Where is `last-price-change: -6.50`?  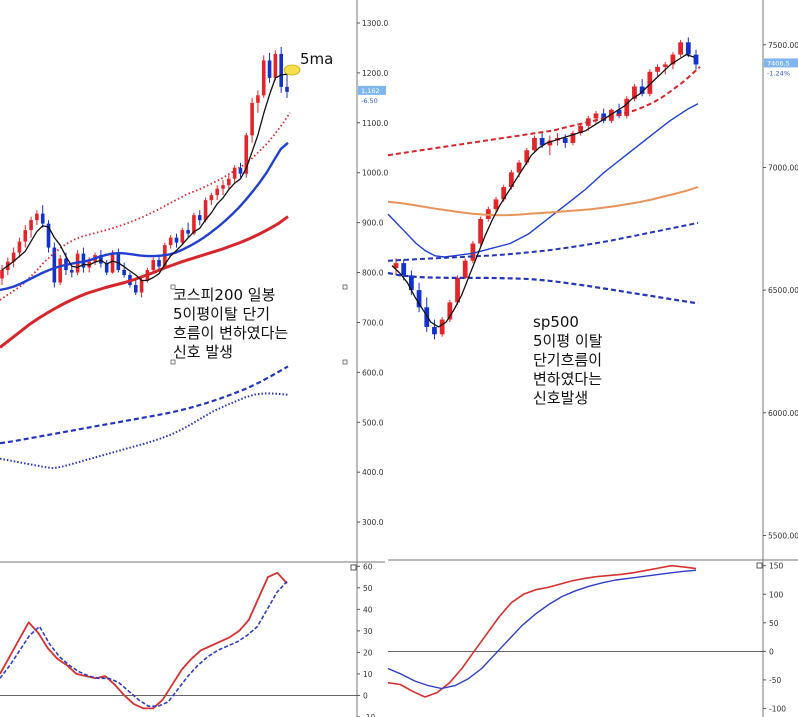 last-price-change: -6.50 is located at coordinates (369, 101).